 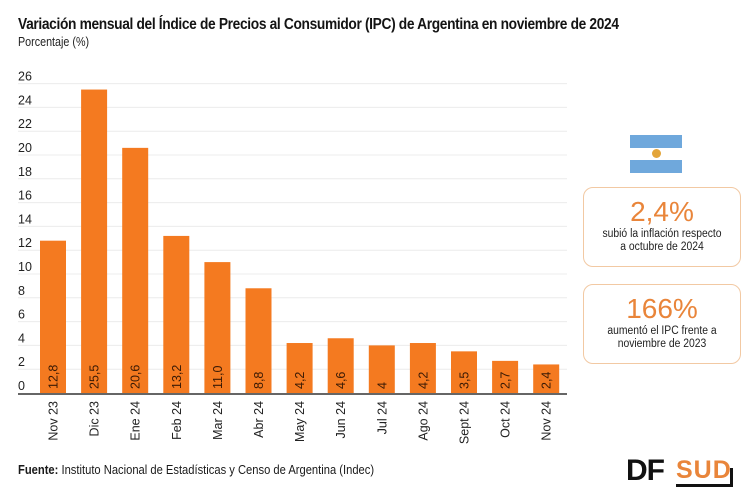 I want to click on chart-subtitle: Porcentaje (%), so click(x=54, y=42).